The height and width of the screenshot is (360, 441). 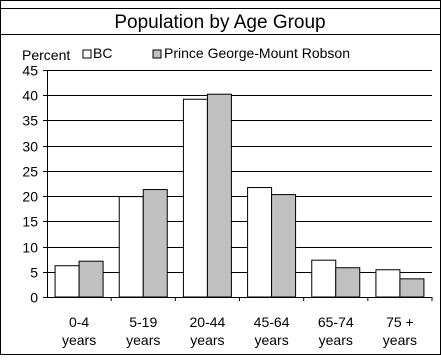 What do you see at coordinates (30, 121) in the screenshot?
I see `y-tick-label: 35` at bounding box center [30, 121].